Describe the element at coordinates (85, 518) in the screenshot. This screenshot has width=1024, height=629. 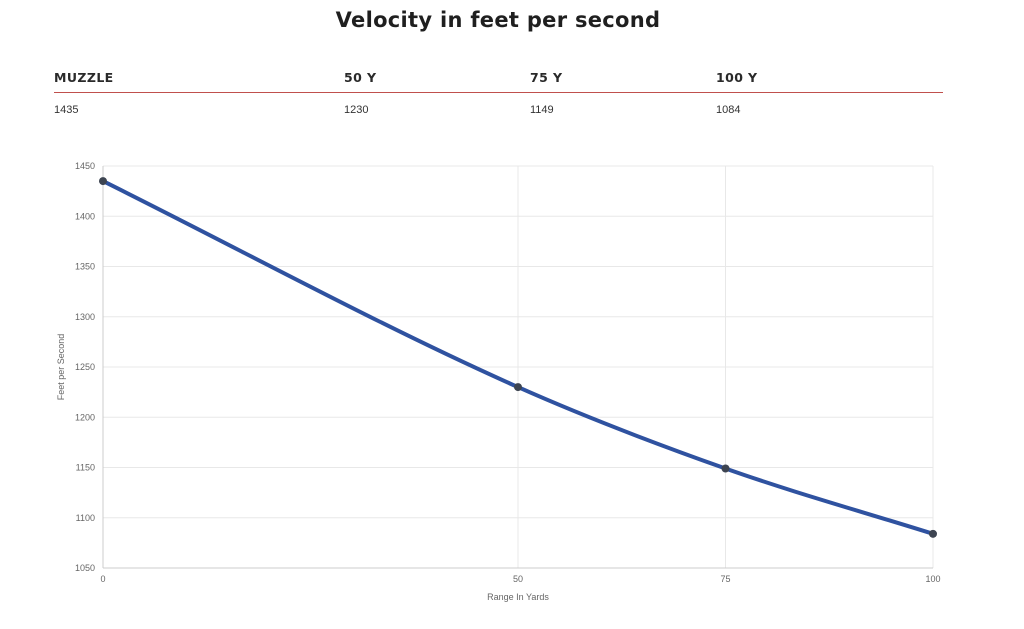
I see `y-tick-label: 1100` at that location.